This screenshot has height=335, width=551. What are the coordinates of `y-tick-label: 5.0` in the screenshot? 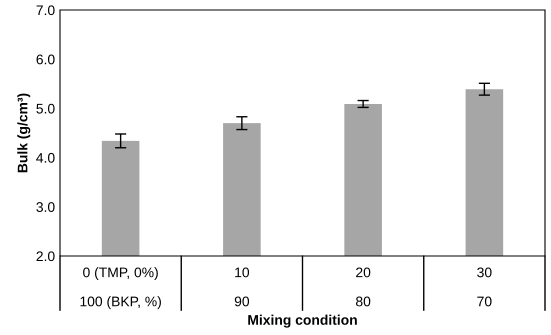 It's located at (45, 109).